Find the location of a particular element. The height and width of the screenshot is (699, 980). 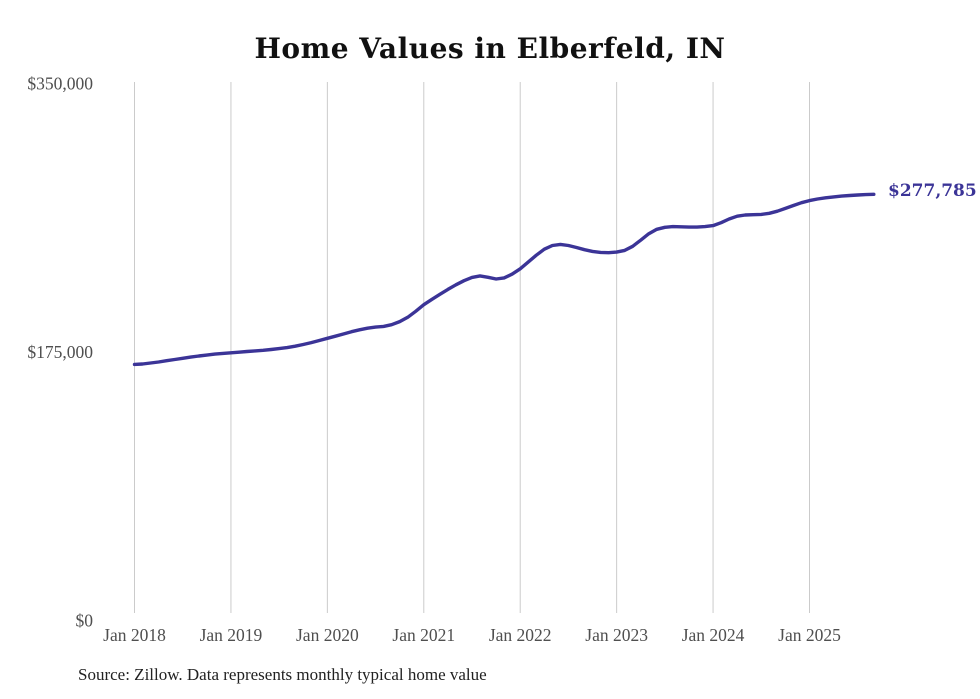

x-axis-tick-label: Jan 2020 is located at coordinates (327, 635).